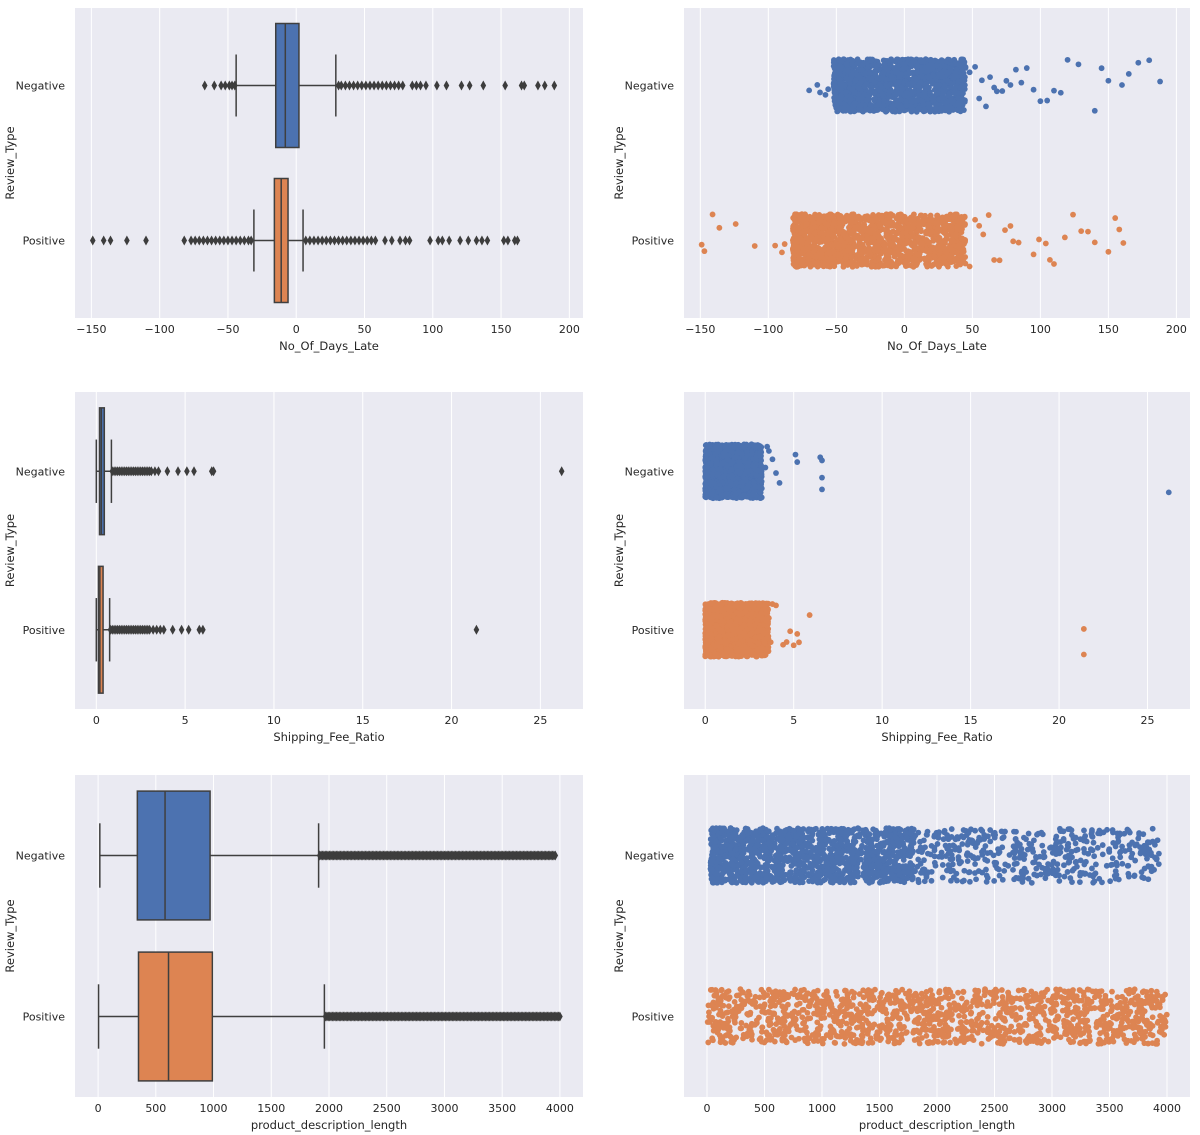 The width and height of the screenshot is (1200, 1135). Describe the element at coordinates (1059, 720) in the screenshot. I see `x-tick-label: 20` at that location.